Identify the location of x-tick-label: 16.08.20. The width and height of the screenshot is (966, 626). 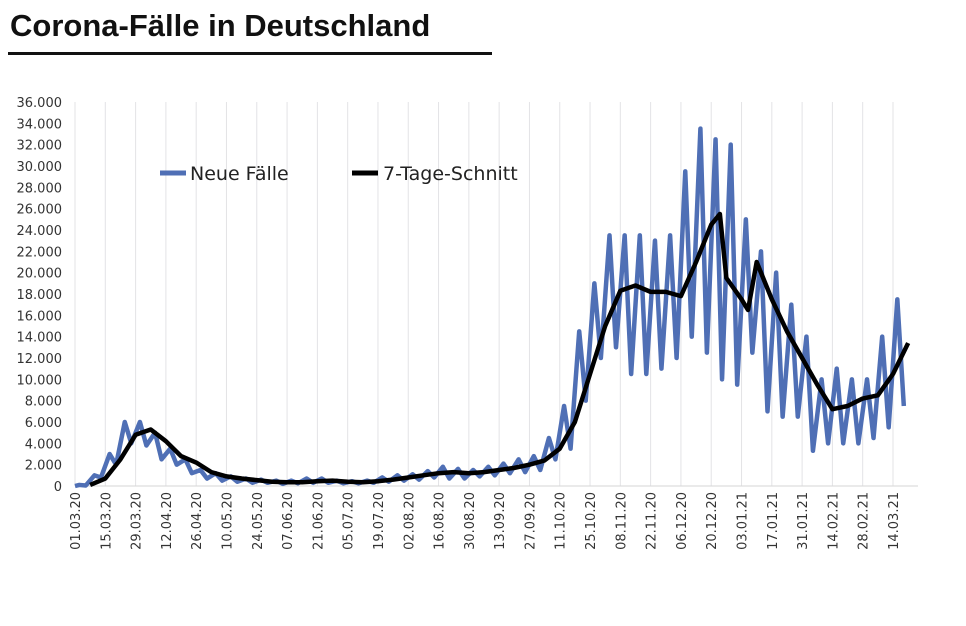
(440, 521).